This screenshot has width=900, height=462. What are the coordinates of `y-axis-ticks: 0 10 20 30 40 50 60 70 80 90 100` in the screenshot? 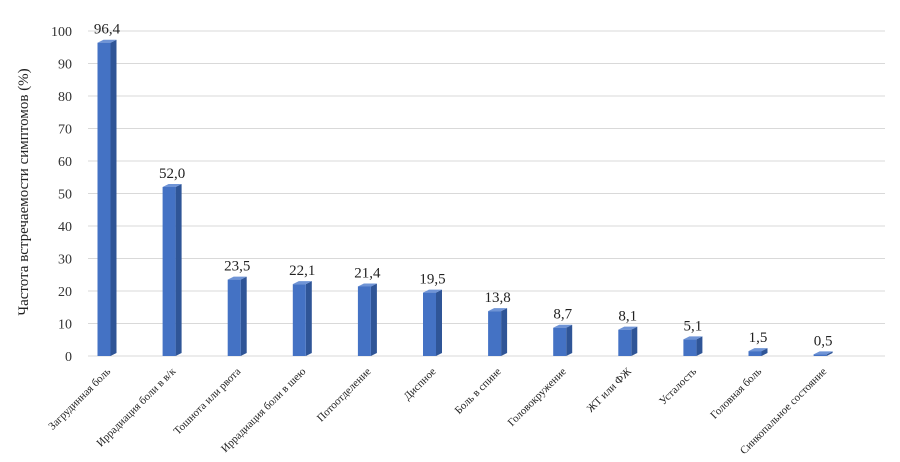 It's located at (61, 195).